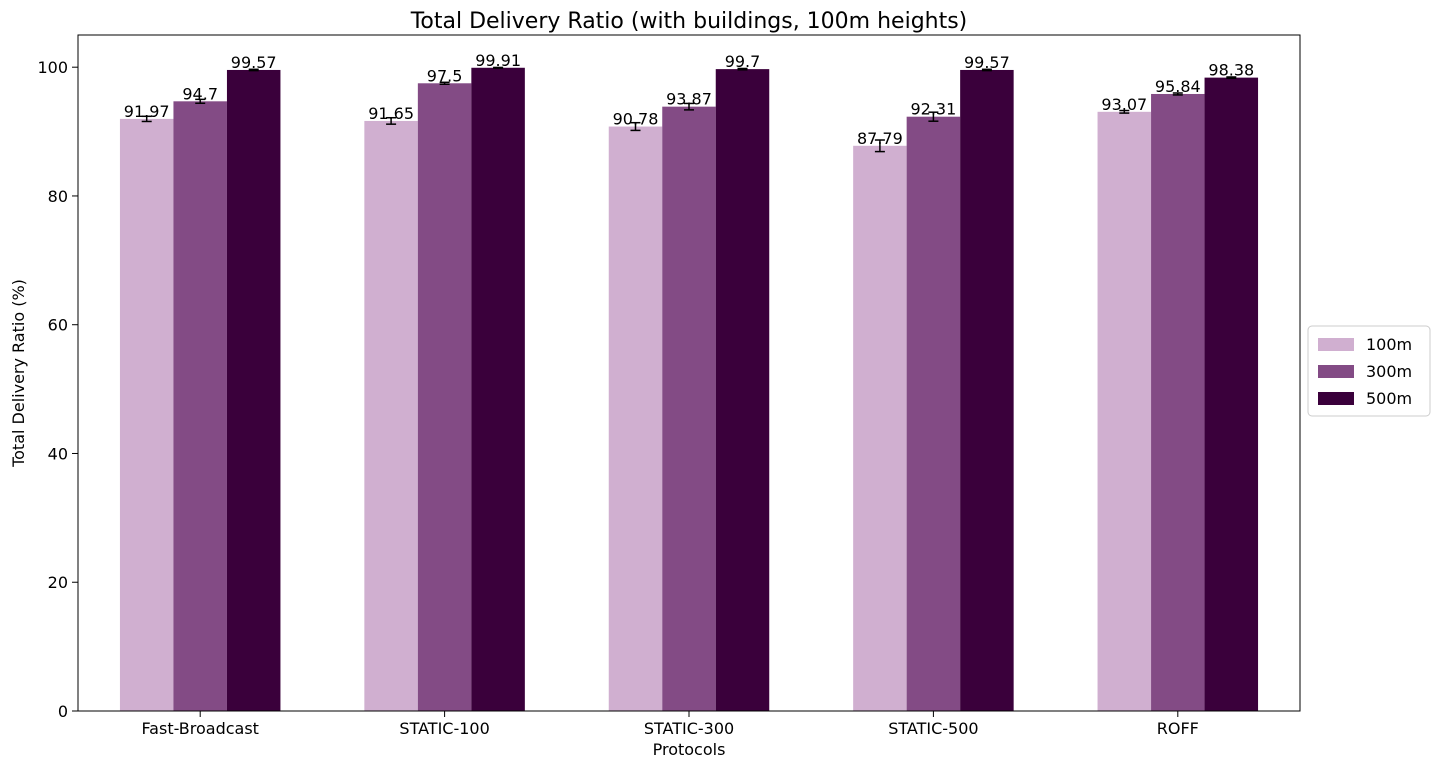  Describe the element at coordinates (445, 75) in the screenshot. I see `value-label-300m-STATIC-100: 97.5` at that location.